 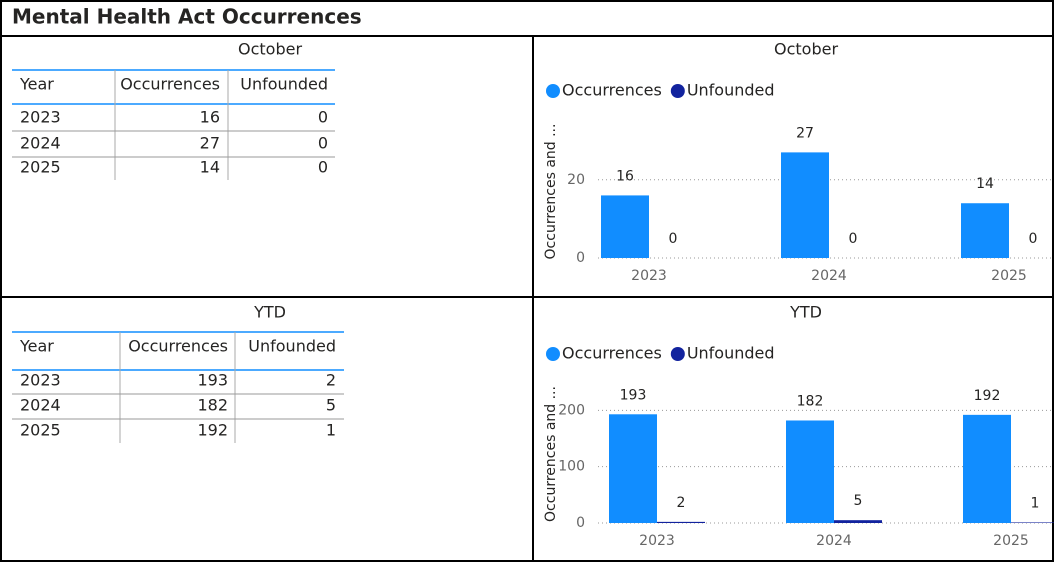 I want to click on table-cell: 1, so click(x=331, y=430).